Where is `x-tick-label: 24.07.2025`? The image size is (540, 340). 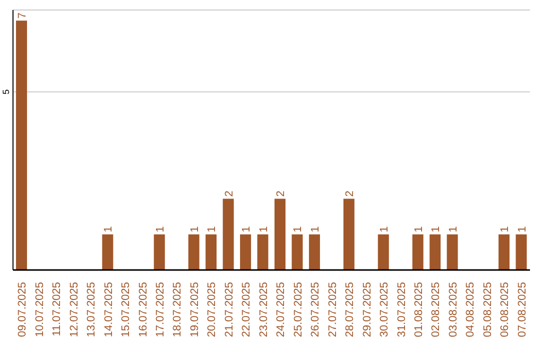
x-tick-label: 24.07.2025 is located at coordinates (281, 310).